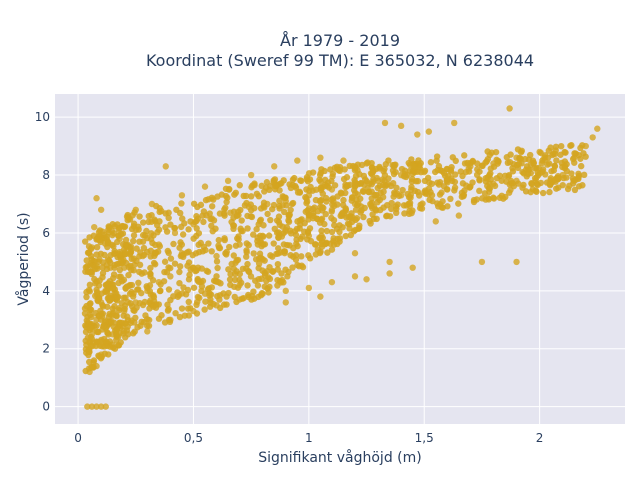 The height and width of the screenshot is (484, 640). Describe the element at coordinates (78, 438) in the screenshot. I see `x-tick-label: 0` at that location.